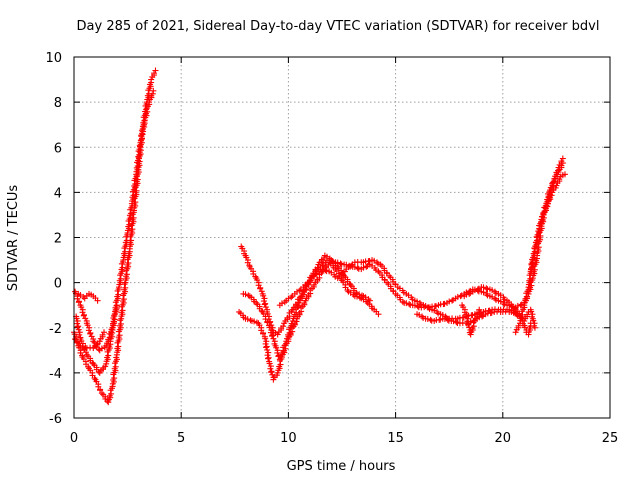  I want to click on x-tick-label: 25, so click(610, 438).